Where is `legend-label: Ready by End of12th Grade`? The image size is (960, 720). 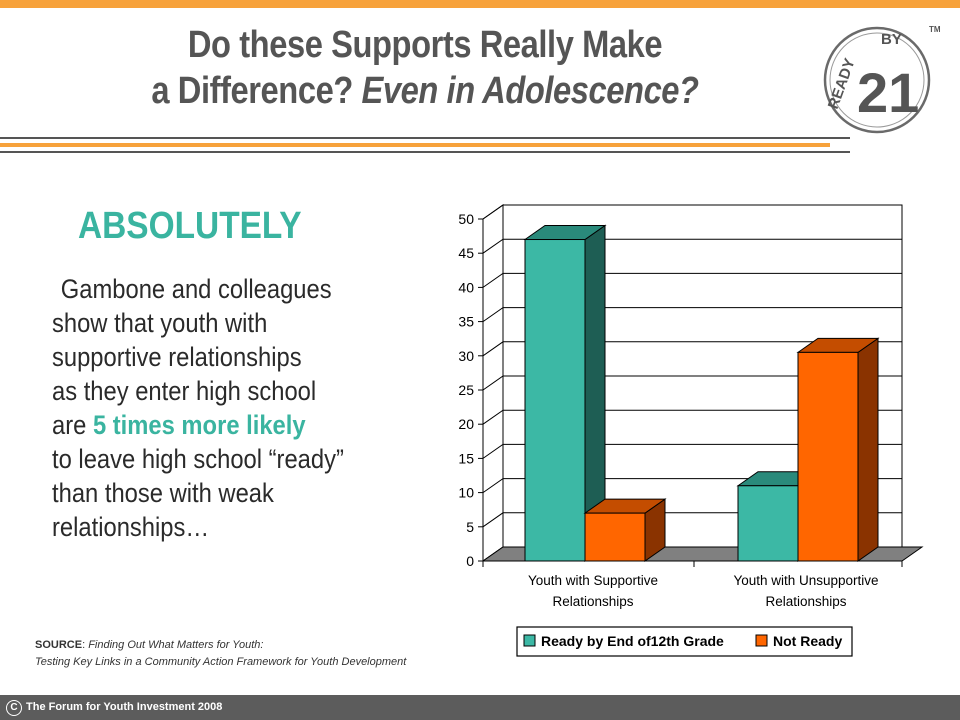 legend-label: Ready by End of12th Grade is located at coordinates (632, 641).